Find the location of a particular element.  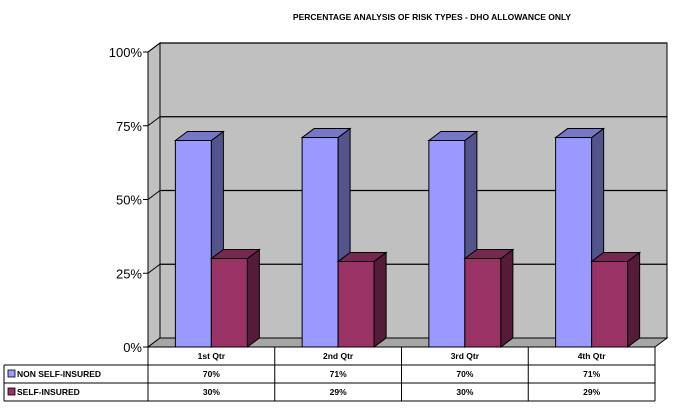

y-tick-label: 0% is located at coordinates (132, 347).